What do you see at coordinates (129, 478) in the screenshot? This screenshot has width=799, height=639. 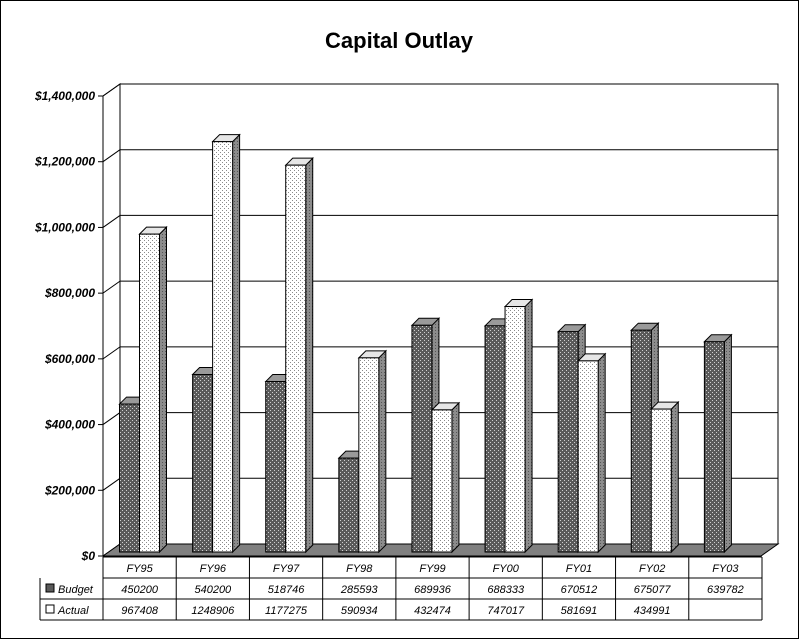 I see `bar-budget-FY95` at bounding box center [129, 478].